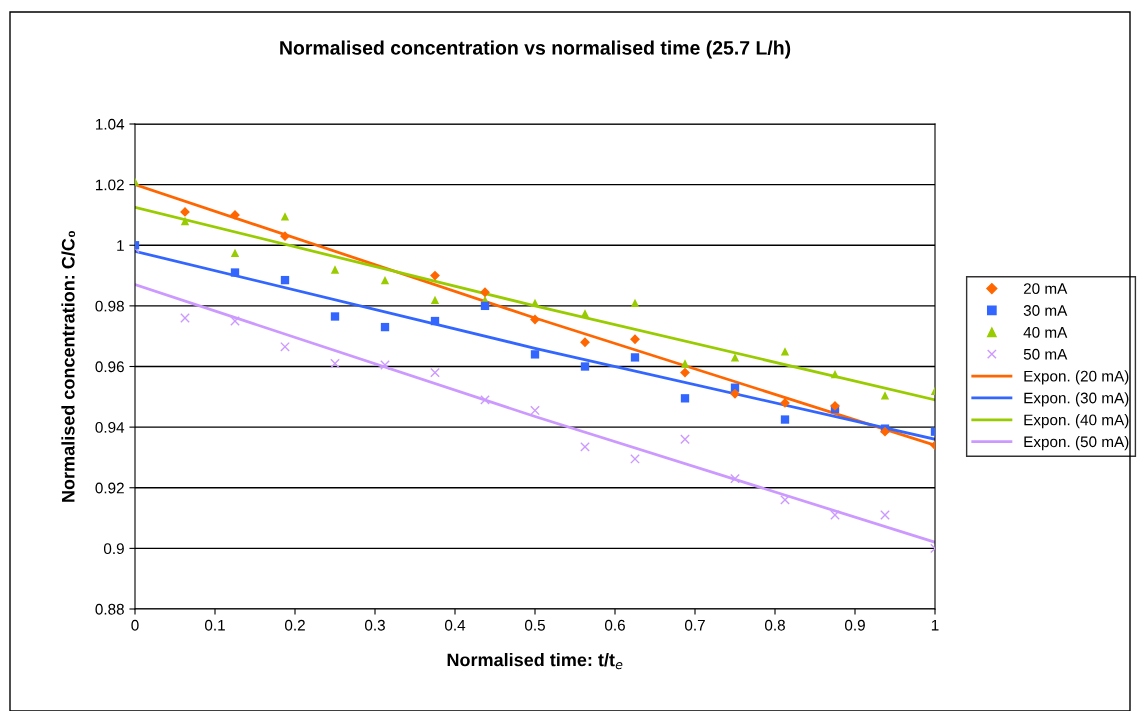 The height and width of the screenshot is (711, 1140). Describe the element at coordinates (214, 625) in the screenshot. I see `x-tick-label: 0.1` at that location.